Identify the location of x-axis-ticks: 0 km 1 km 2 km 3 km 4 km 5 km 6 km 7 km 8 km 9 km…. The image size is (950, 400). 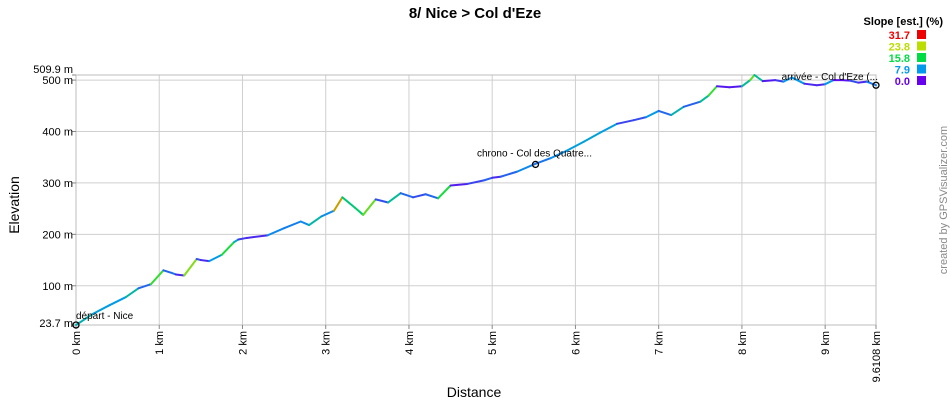
(477, 353).